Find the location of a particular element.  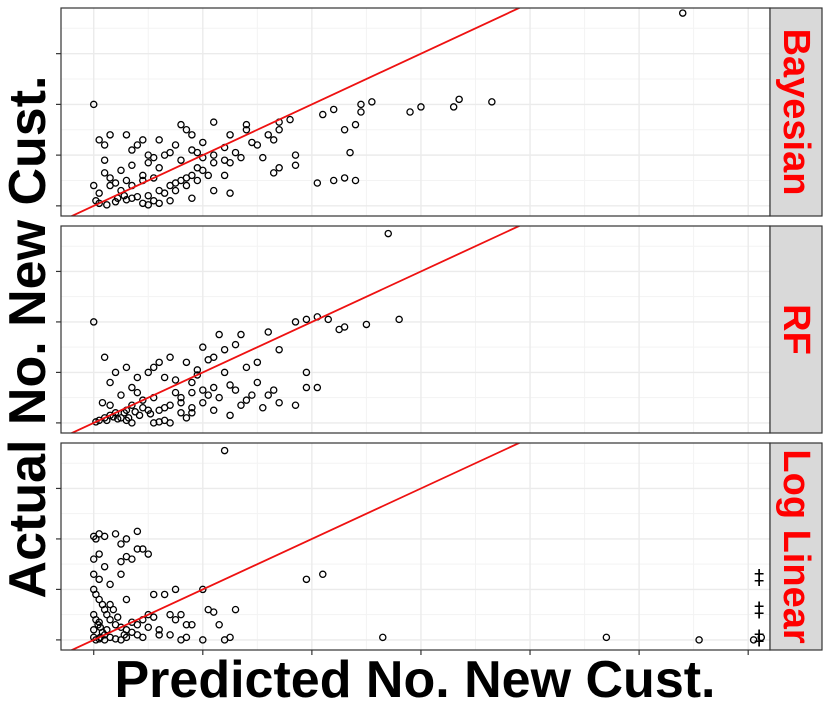

strip-label: Bayesian is located at coordinates (796, 112).